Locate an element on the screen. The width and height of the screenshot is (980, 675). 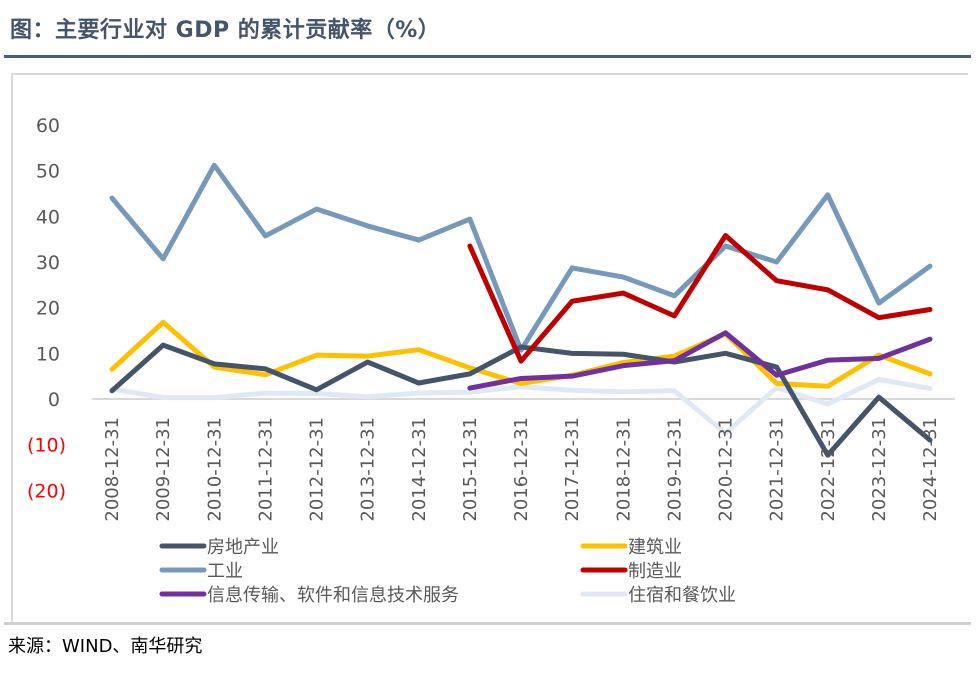
title-divider is located at coordinates (487, 56).